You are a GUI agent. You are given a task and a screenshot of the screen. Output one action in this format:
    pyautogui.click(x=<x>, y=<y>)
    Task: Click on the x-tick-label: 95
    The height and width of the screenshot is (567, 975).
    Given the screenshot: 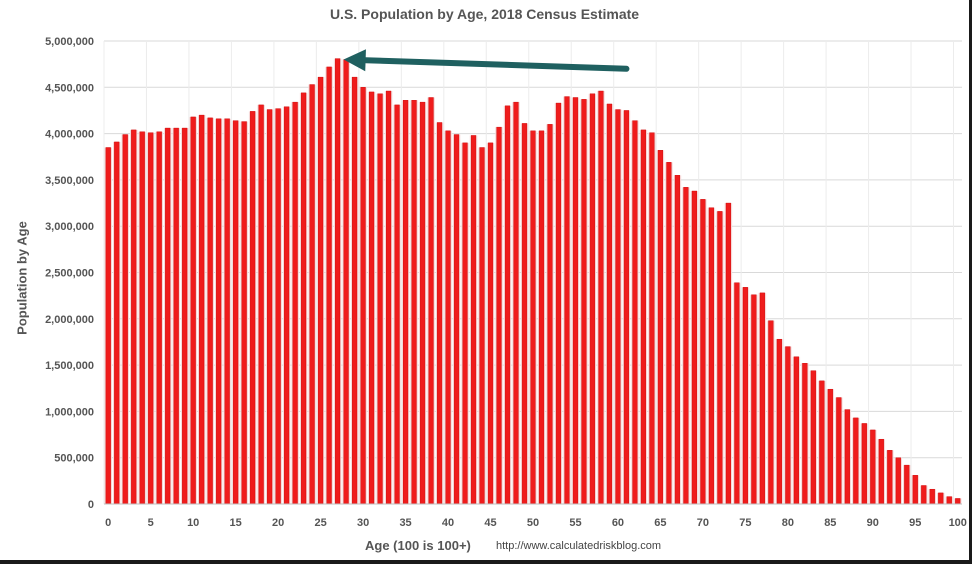 What is the action you would take?
    pyautogui.click(x=915, y=523)
    